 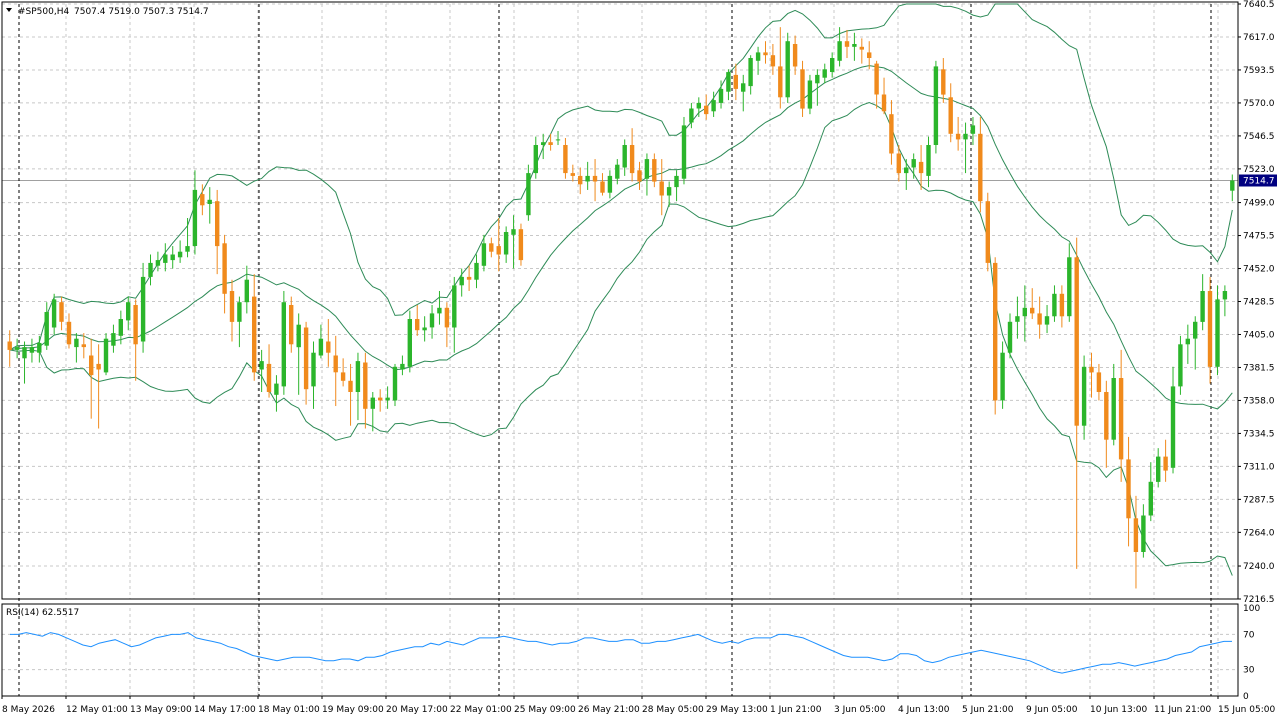 What do you see at coordinates (353, 710) in the screenshot?
I see `time-tick-label: 19 May 09:00` at bounding box center [353, 710].